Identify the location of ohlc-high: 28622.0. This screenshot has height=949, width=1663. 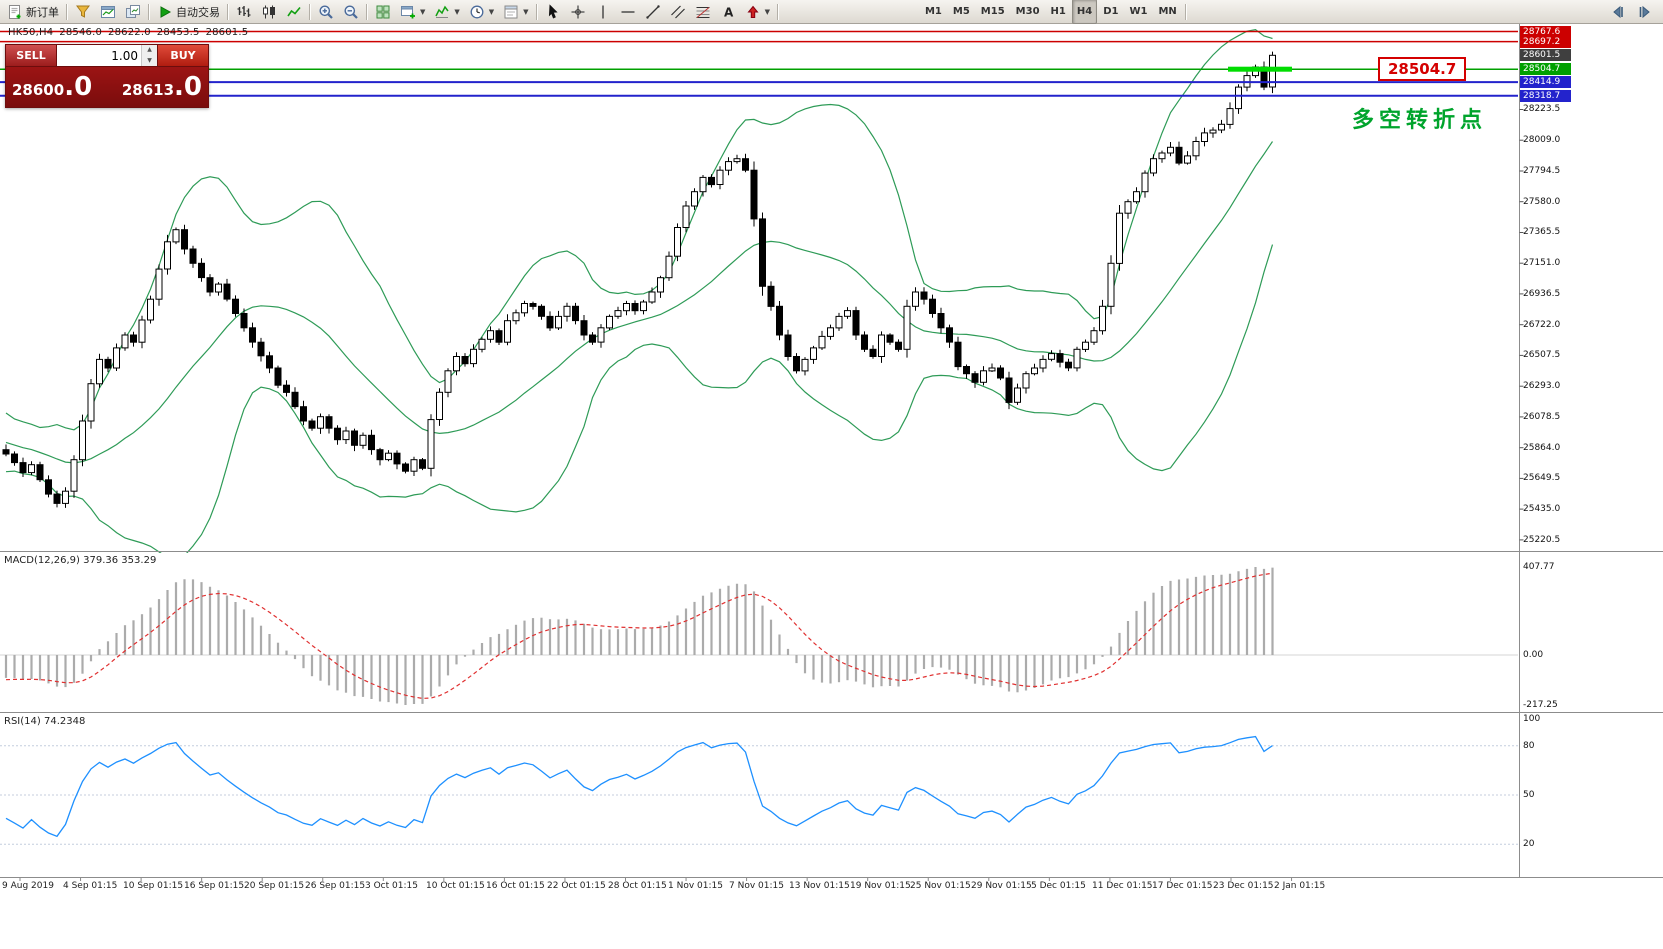
(129, 32).